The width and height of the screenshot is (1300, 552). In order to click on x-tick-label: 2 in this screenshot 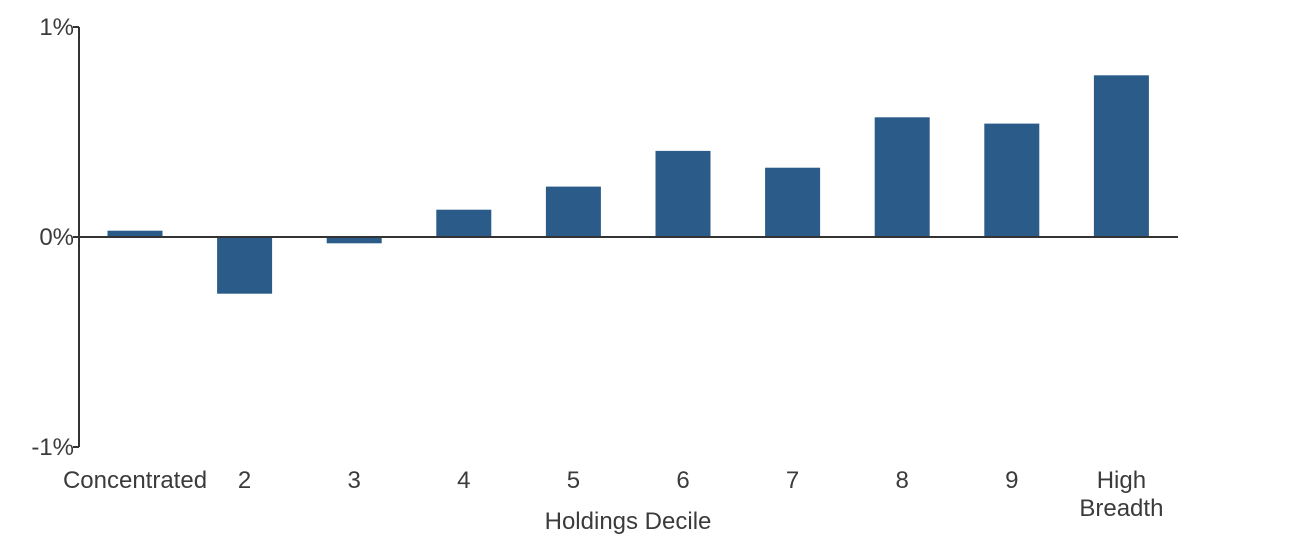, I will do `click(244, 480)`.